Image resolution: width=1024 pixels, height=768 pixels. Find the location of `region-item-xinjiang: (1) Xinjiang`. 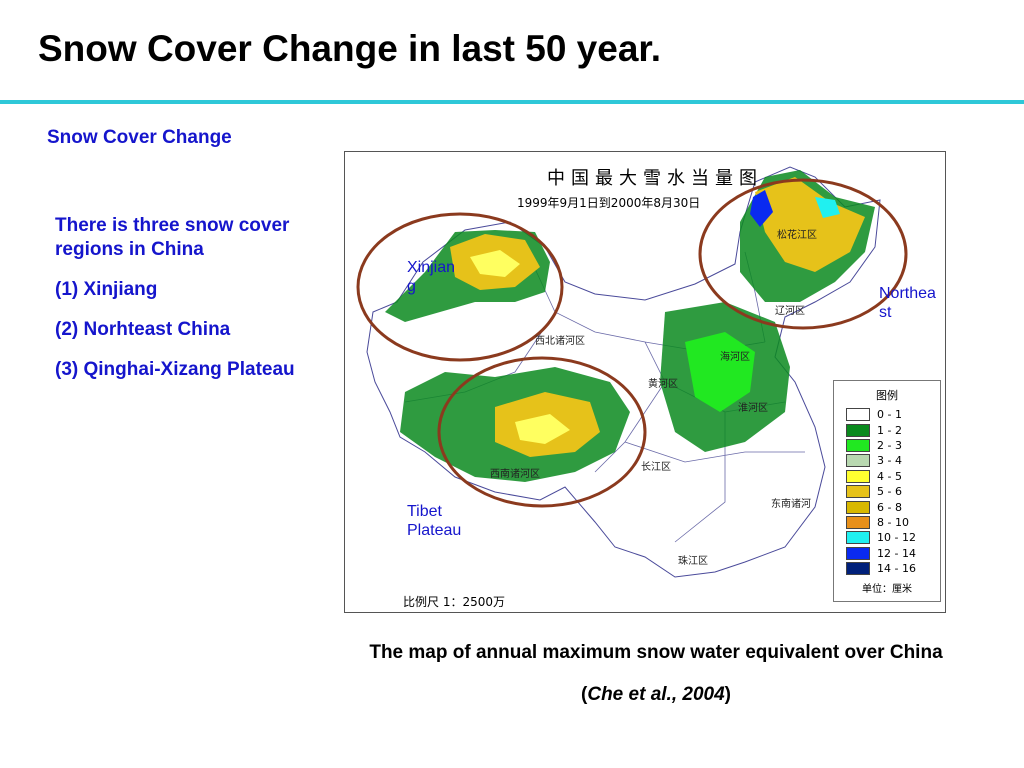

region-item-xinjiang: (1) Xinjiang is located at coordinates (106, 289).